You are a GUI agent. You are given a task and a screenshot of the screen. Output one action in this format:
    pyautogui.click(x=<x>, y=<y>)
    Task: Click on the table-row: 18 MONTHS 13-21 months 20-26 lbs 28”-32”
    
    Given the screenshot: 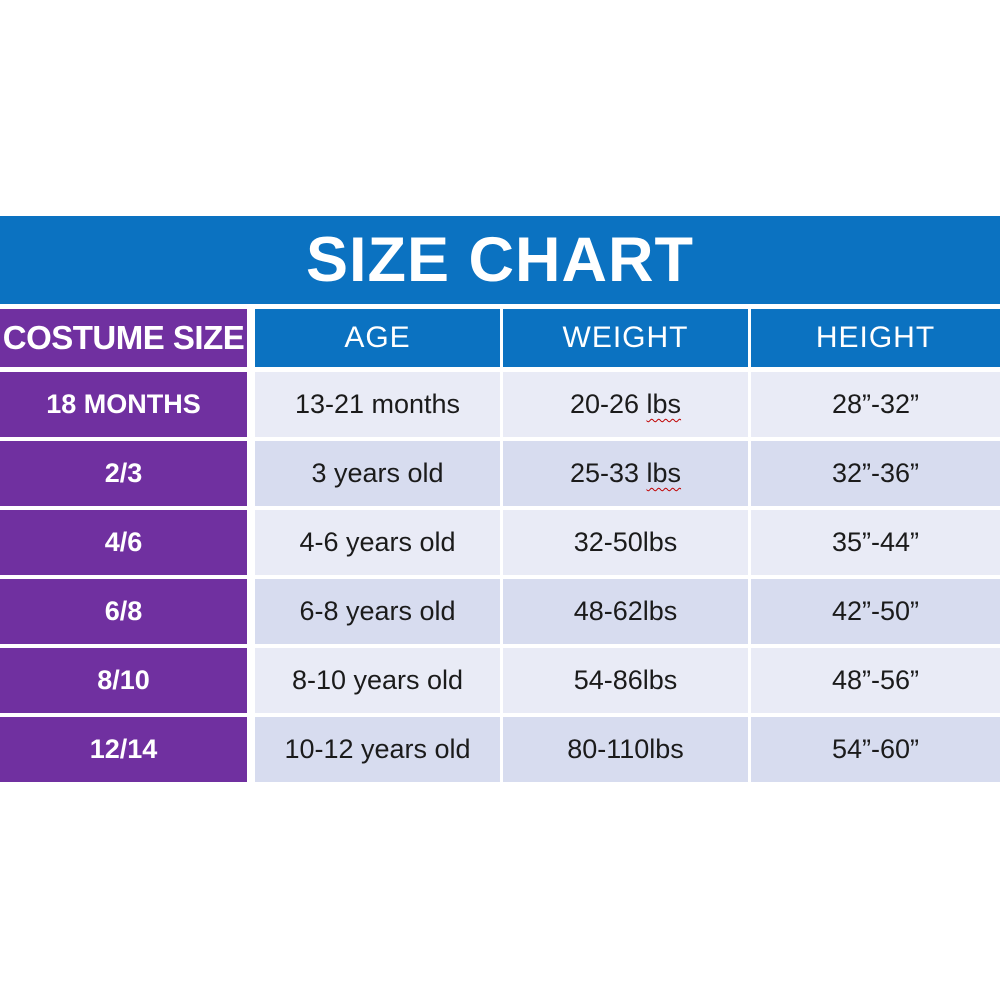 What is the action you would take?
    pyautogui.click(x=500, y=404)
    